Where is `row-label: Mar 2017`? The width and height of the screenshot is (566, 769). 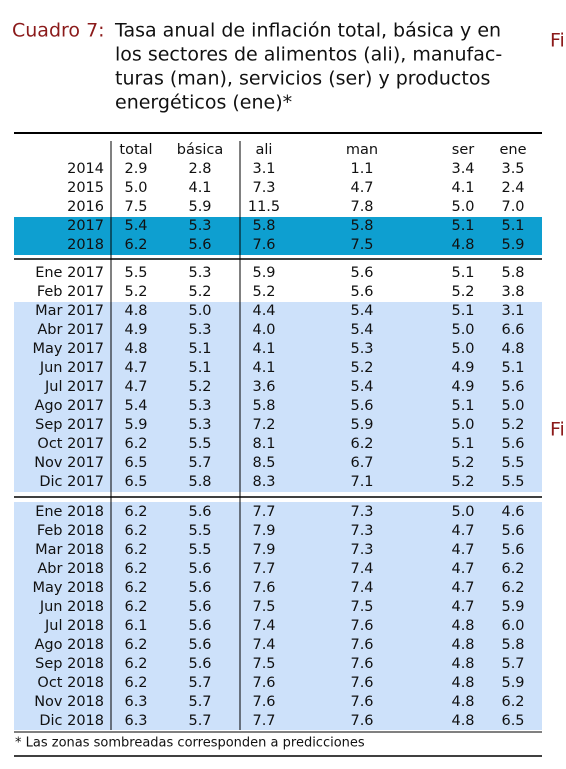
row-label: Mar 2017 is located at coordinates (69, 311).